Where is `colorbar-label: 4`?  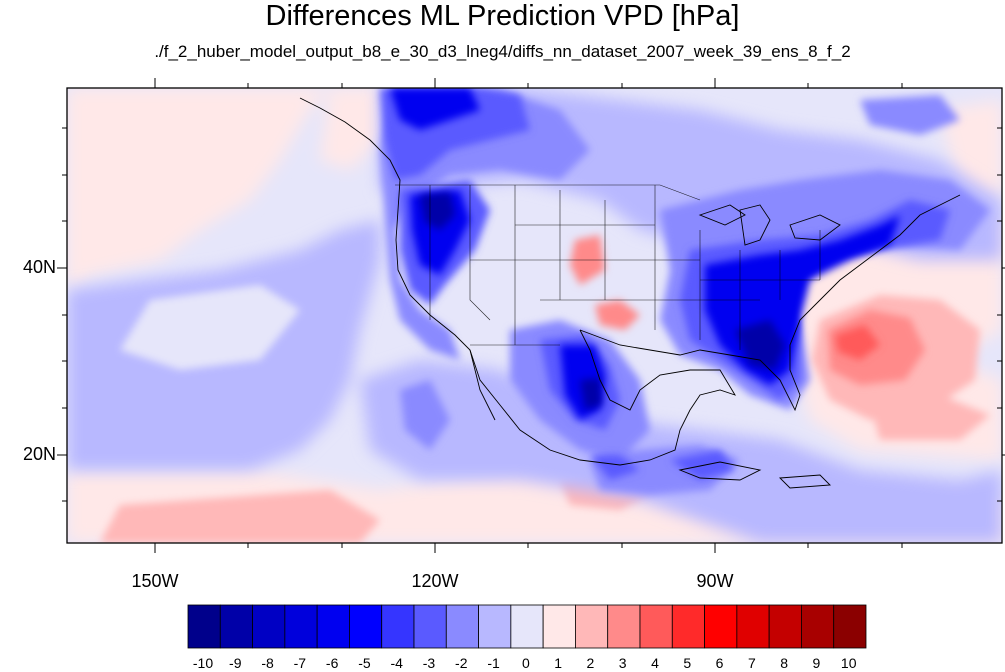
colorbar-label: 4 is located at coordinates (655, 663).